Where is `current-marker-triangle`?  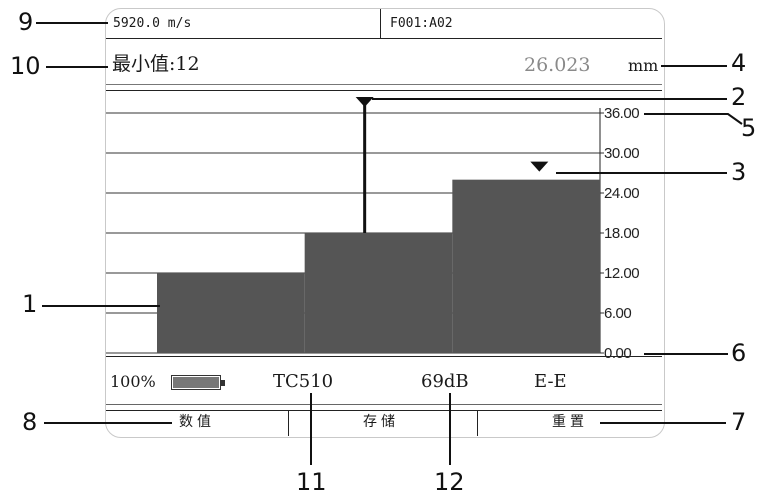
current-marker-triangle is located at coordinates (539, 166).